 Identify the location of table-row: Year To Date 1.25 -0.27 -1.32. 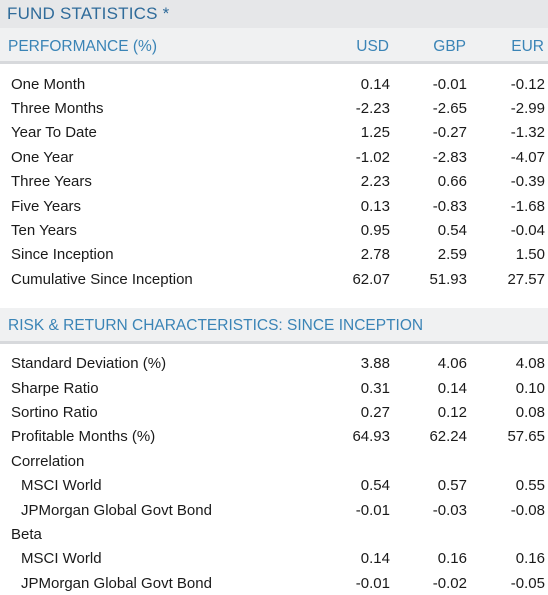
(274, 133).